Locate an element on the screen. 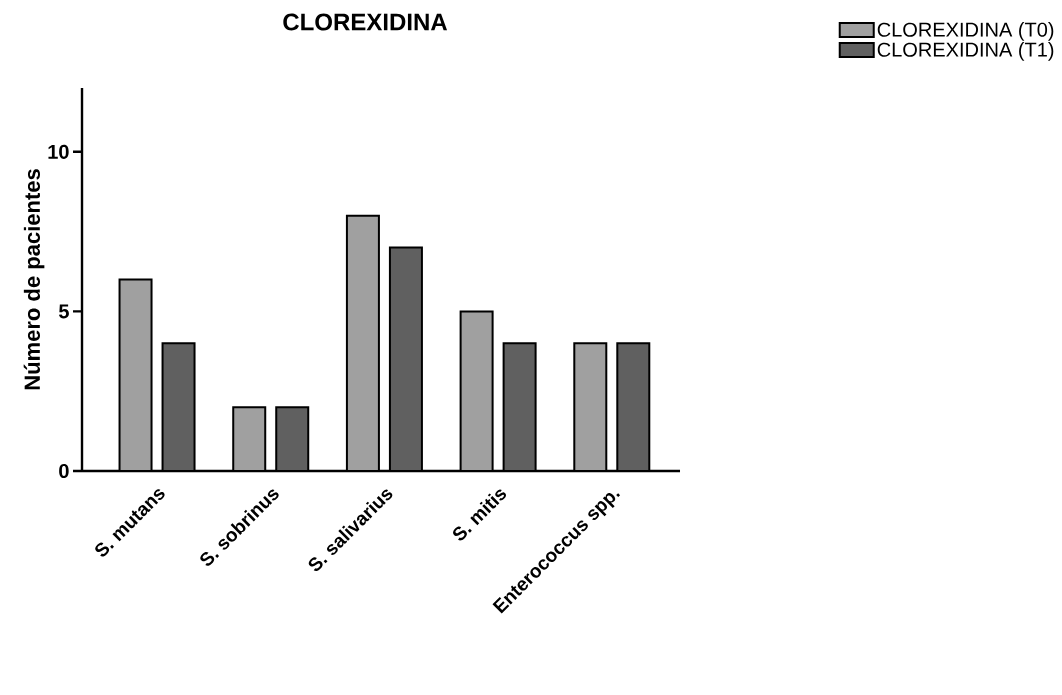 This screenshot has width=1062, height=695. y-tick-label: 5 is located at coordinates (63, 311).